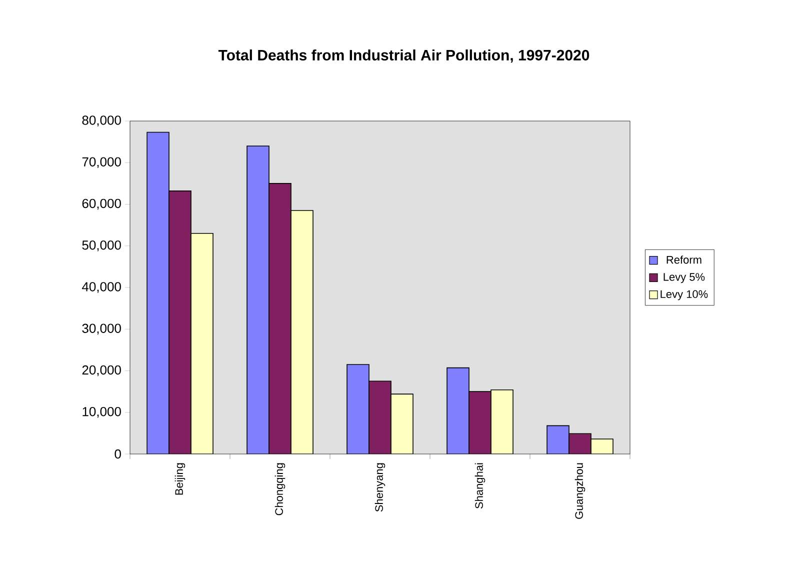 The height and width of the screenshot is (571, 808). What do you see at coordinates (404, 56) in the screenshot?
I see `chart-title: Total Deaths from Industrial Air Pollution, 1997-2020` at bounding box center [404, 56].